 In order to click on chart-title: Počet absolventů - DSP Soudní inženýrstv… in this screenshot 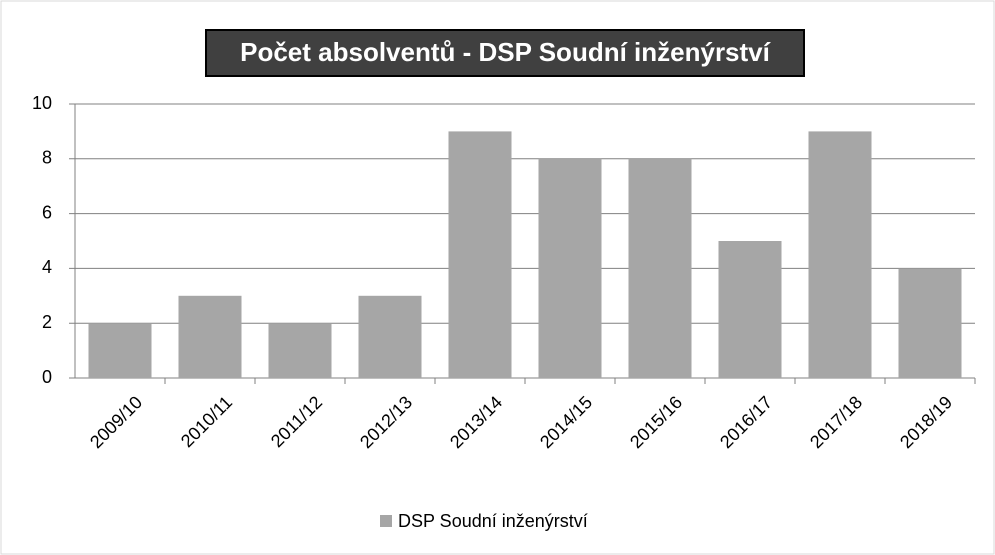, I will do `click(505, 52)`.